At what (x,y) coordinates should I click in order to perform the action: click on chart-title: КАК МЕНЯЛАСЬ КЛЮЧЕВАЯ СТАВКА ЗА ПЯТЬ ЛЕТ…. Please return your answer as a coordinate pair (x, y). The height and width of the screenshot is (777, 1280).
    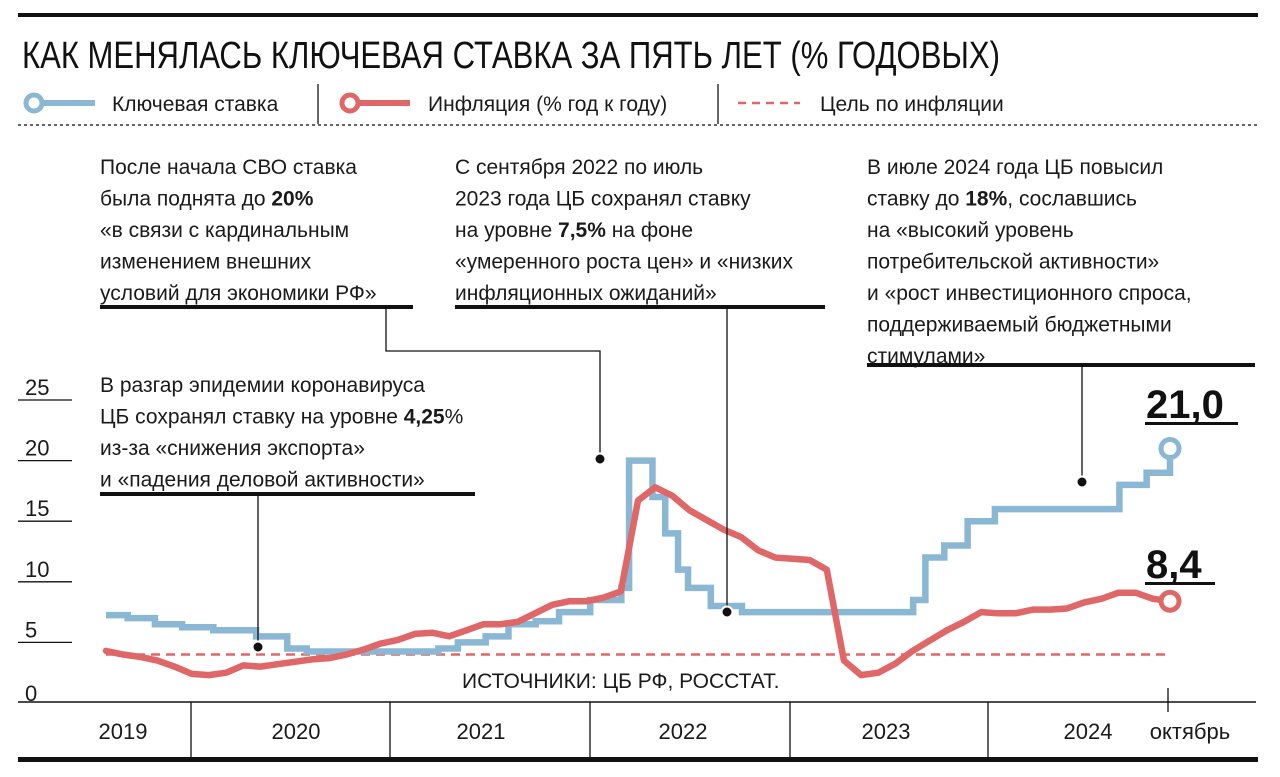
    Looking at the image, I should click on (511, 56).